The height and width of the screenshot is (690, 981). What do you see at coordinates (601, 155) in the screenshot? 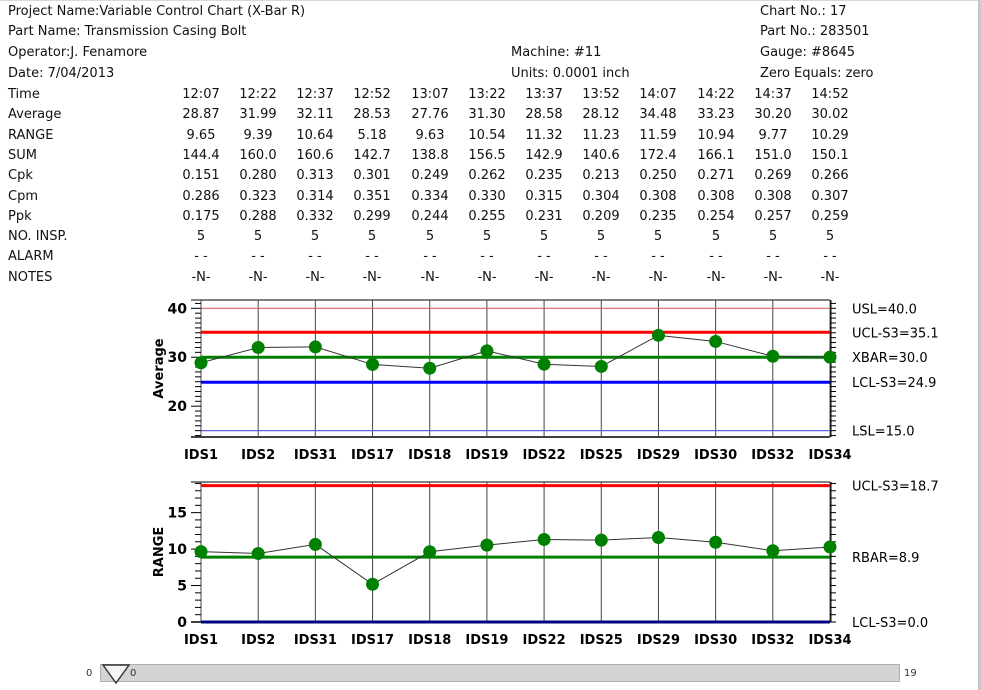
I see `table-cell: 140.6` at bounding box center [601, 155].